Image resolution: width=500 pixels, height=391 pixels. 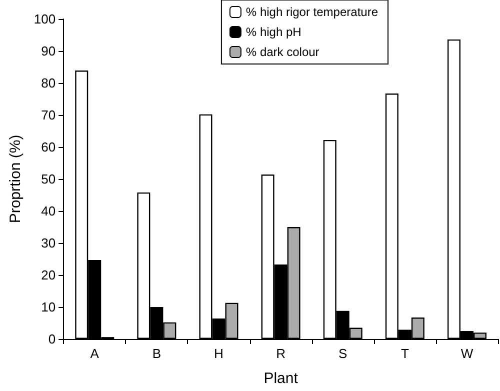 What do you see at coordinates (281, 378) in the screenshot?
I see `x-axis-title: Plant` at bounding box center [281, 378].